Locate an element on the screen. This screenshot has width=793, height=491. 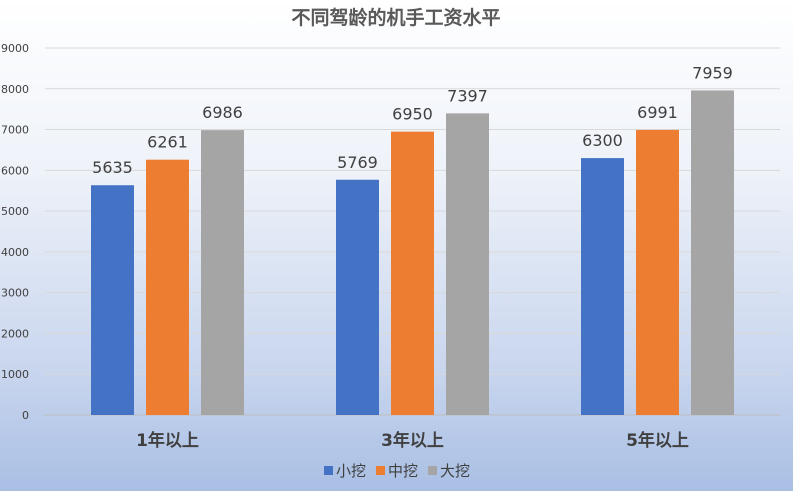
y-tick-label: 7000 is located at coordinates (15, 130).